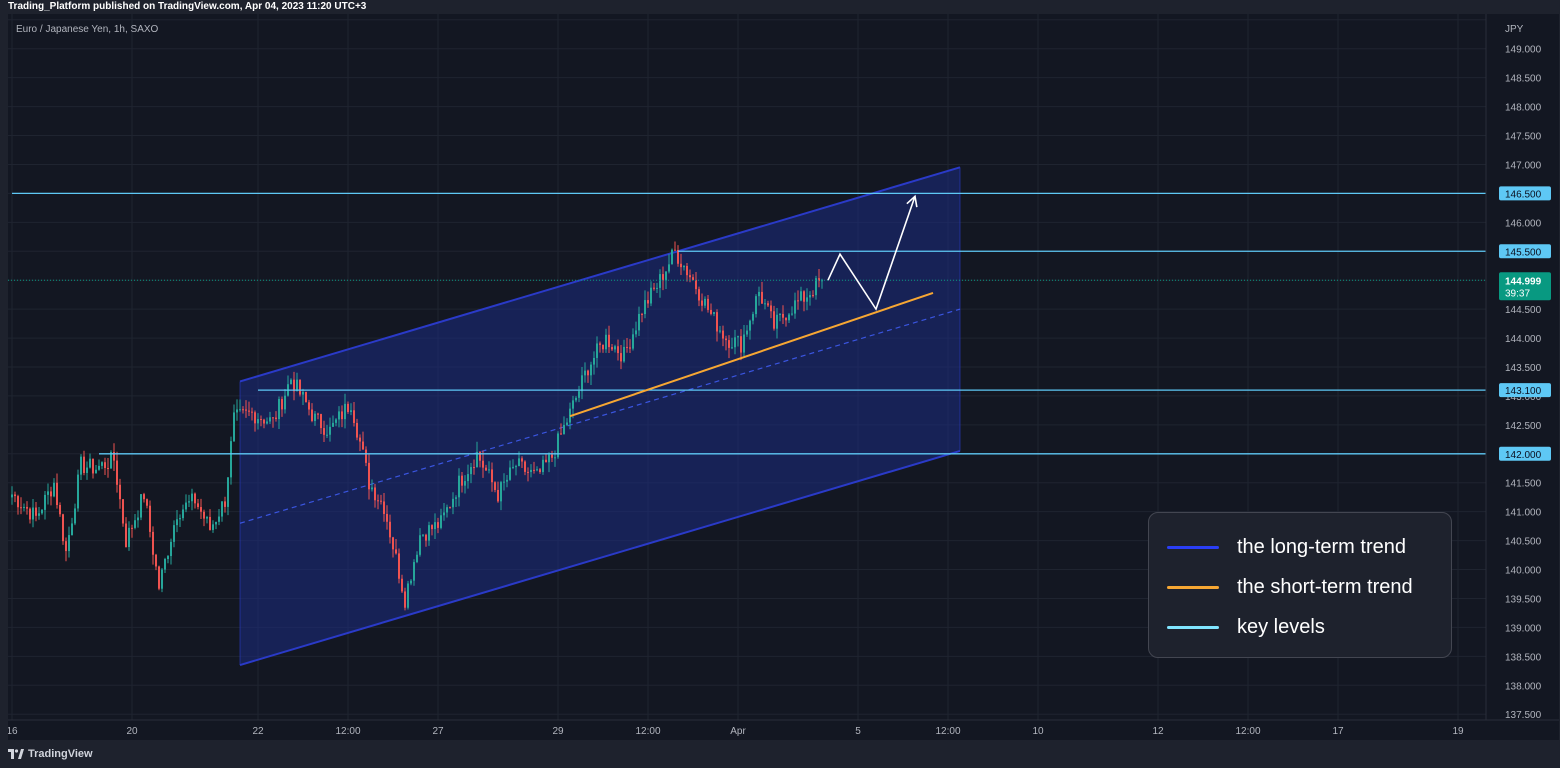  What do you see at coordinates (1523, 252) in the screenshot?
I see `key-level-badge-label: 145.500` at bounding box center [1523, 252].